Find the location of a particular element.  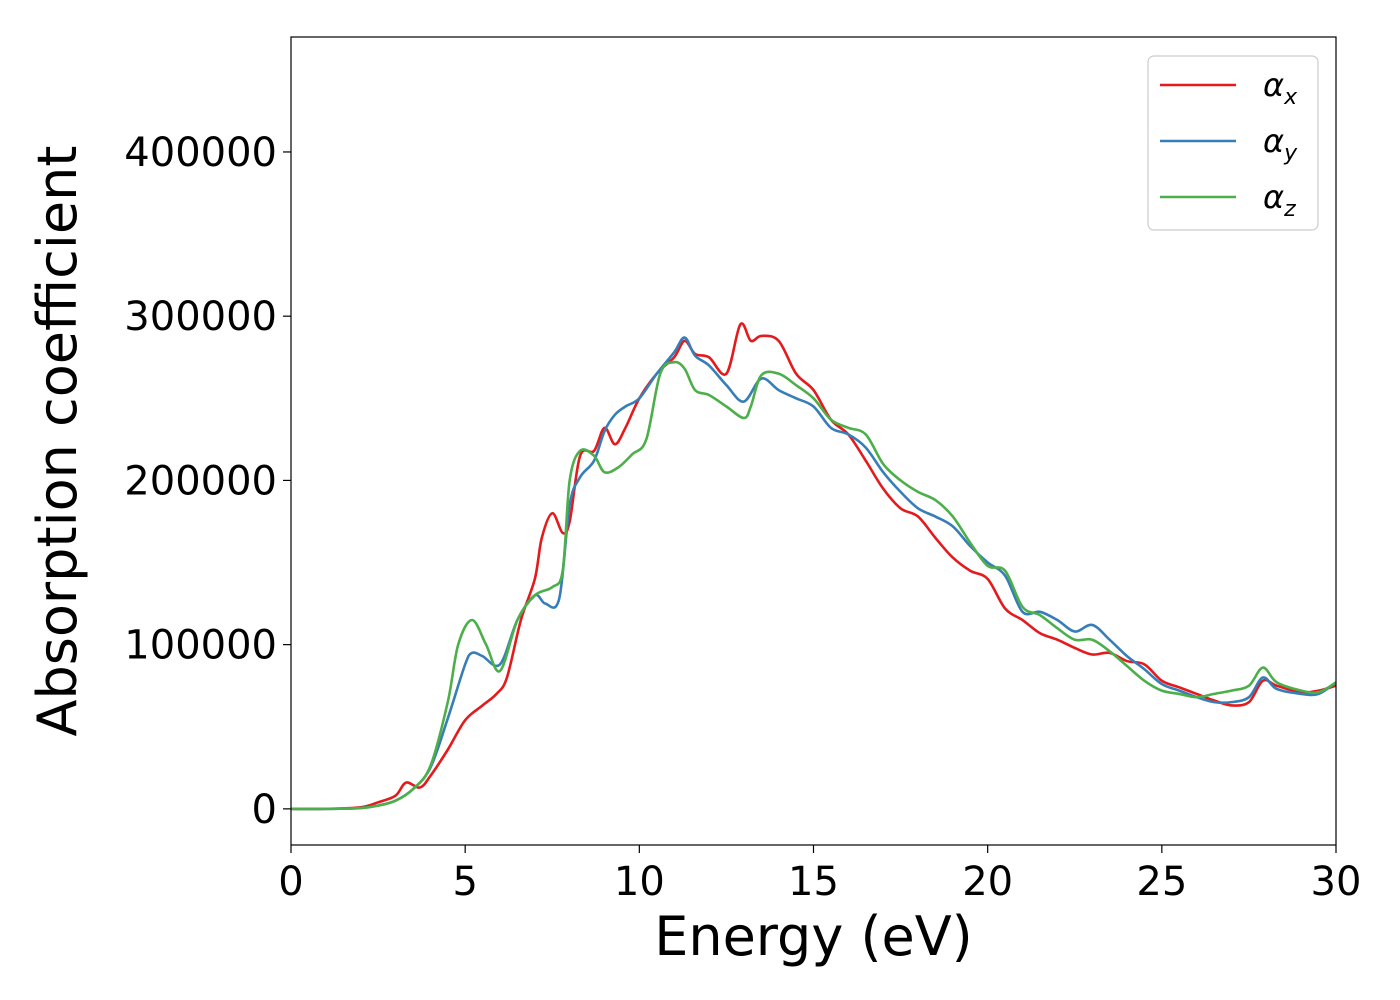

y-tick-label: 200000 is located at coordinates (200, 481).